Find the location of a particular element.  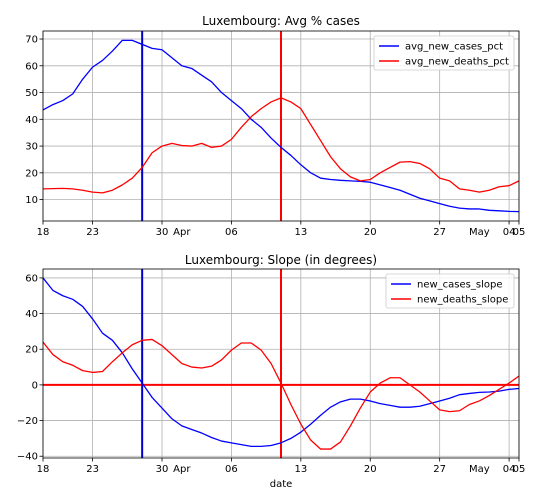

legend: avg_new_cases_pct avg_new_deaths_pct is located at coordinates (444, 53).